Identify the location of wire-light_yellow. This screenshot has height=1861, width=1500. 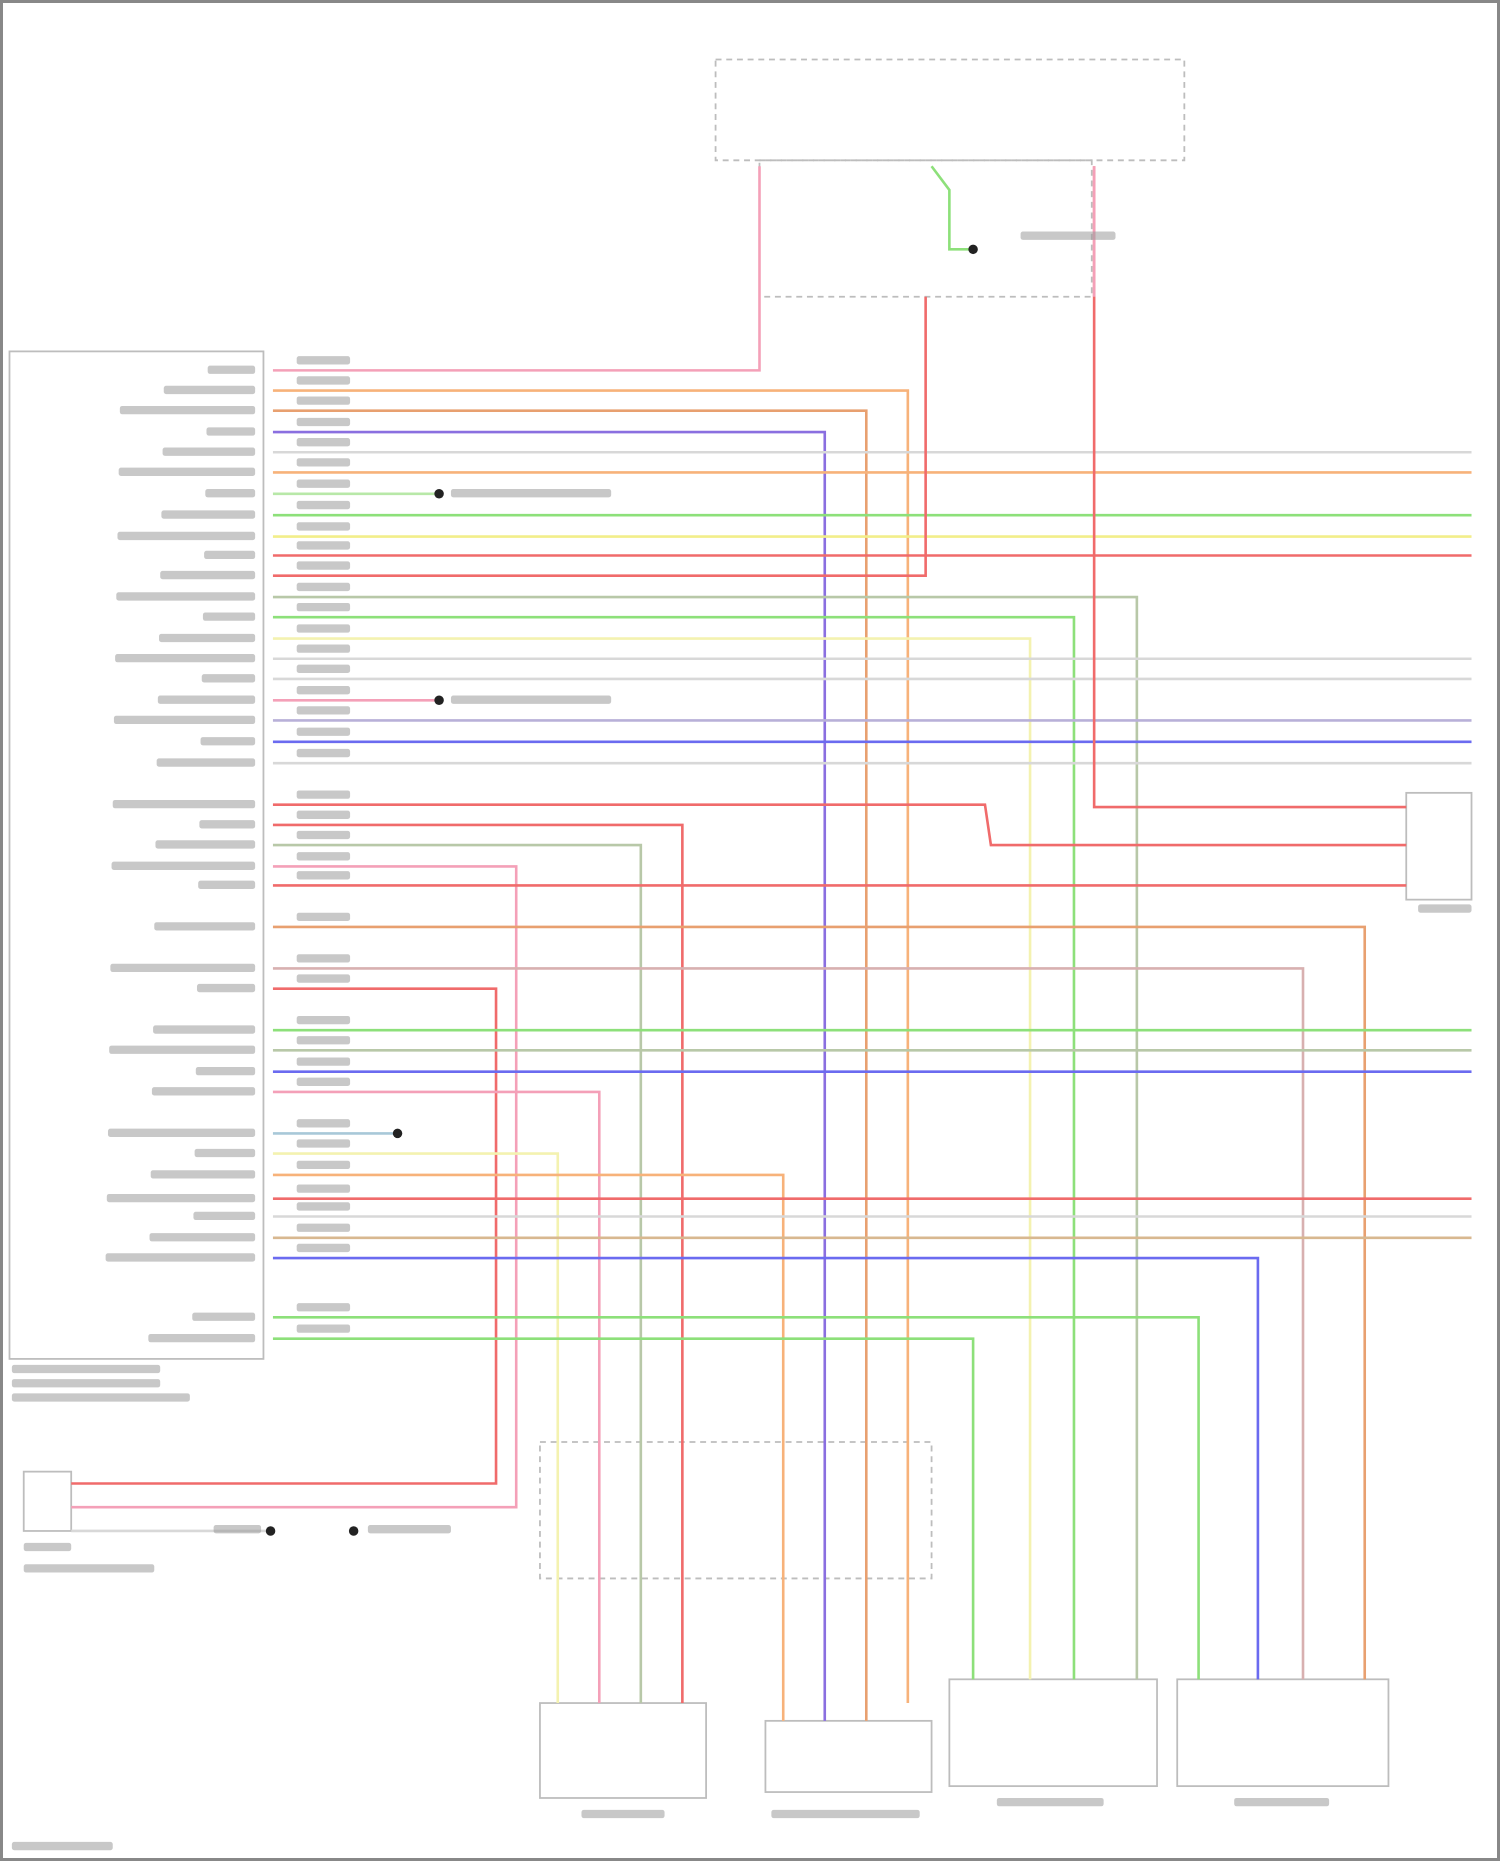
(416, 1428).